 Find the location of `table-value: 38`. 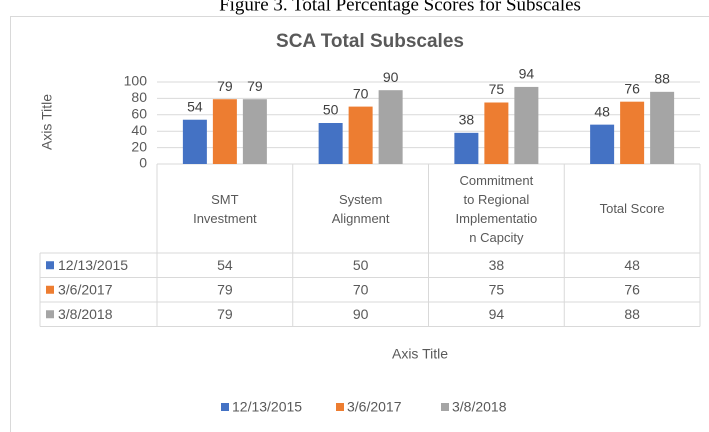

table-value: 38 is located at coordinates (497, 265).